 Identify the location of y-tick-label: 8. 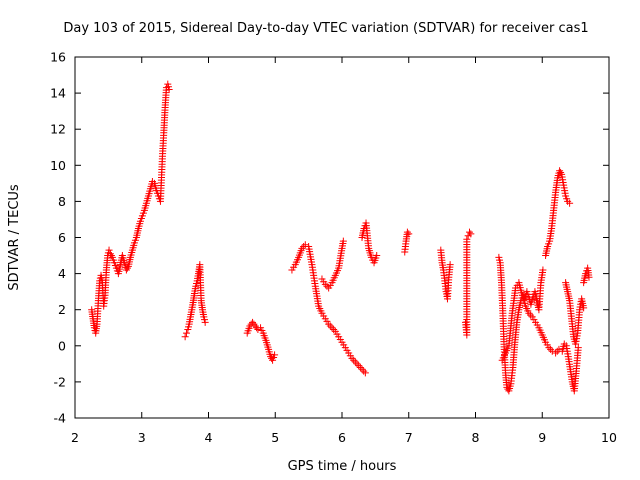
(62, 201).